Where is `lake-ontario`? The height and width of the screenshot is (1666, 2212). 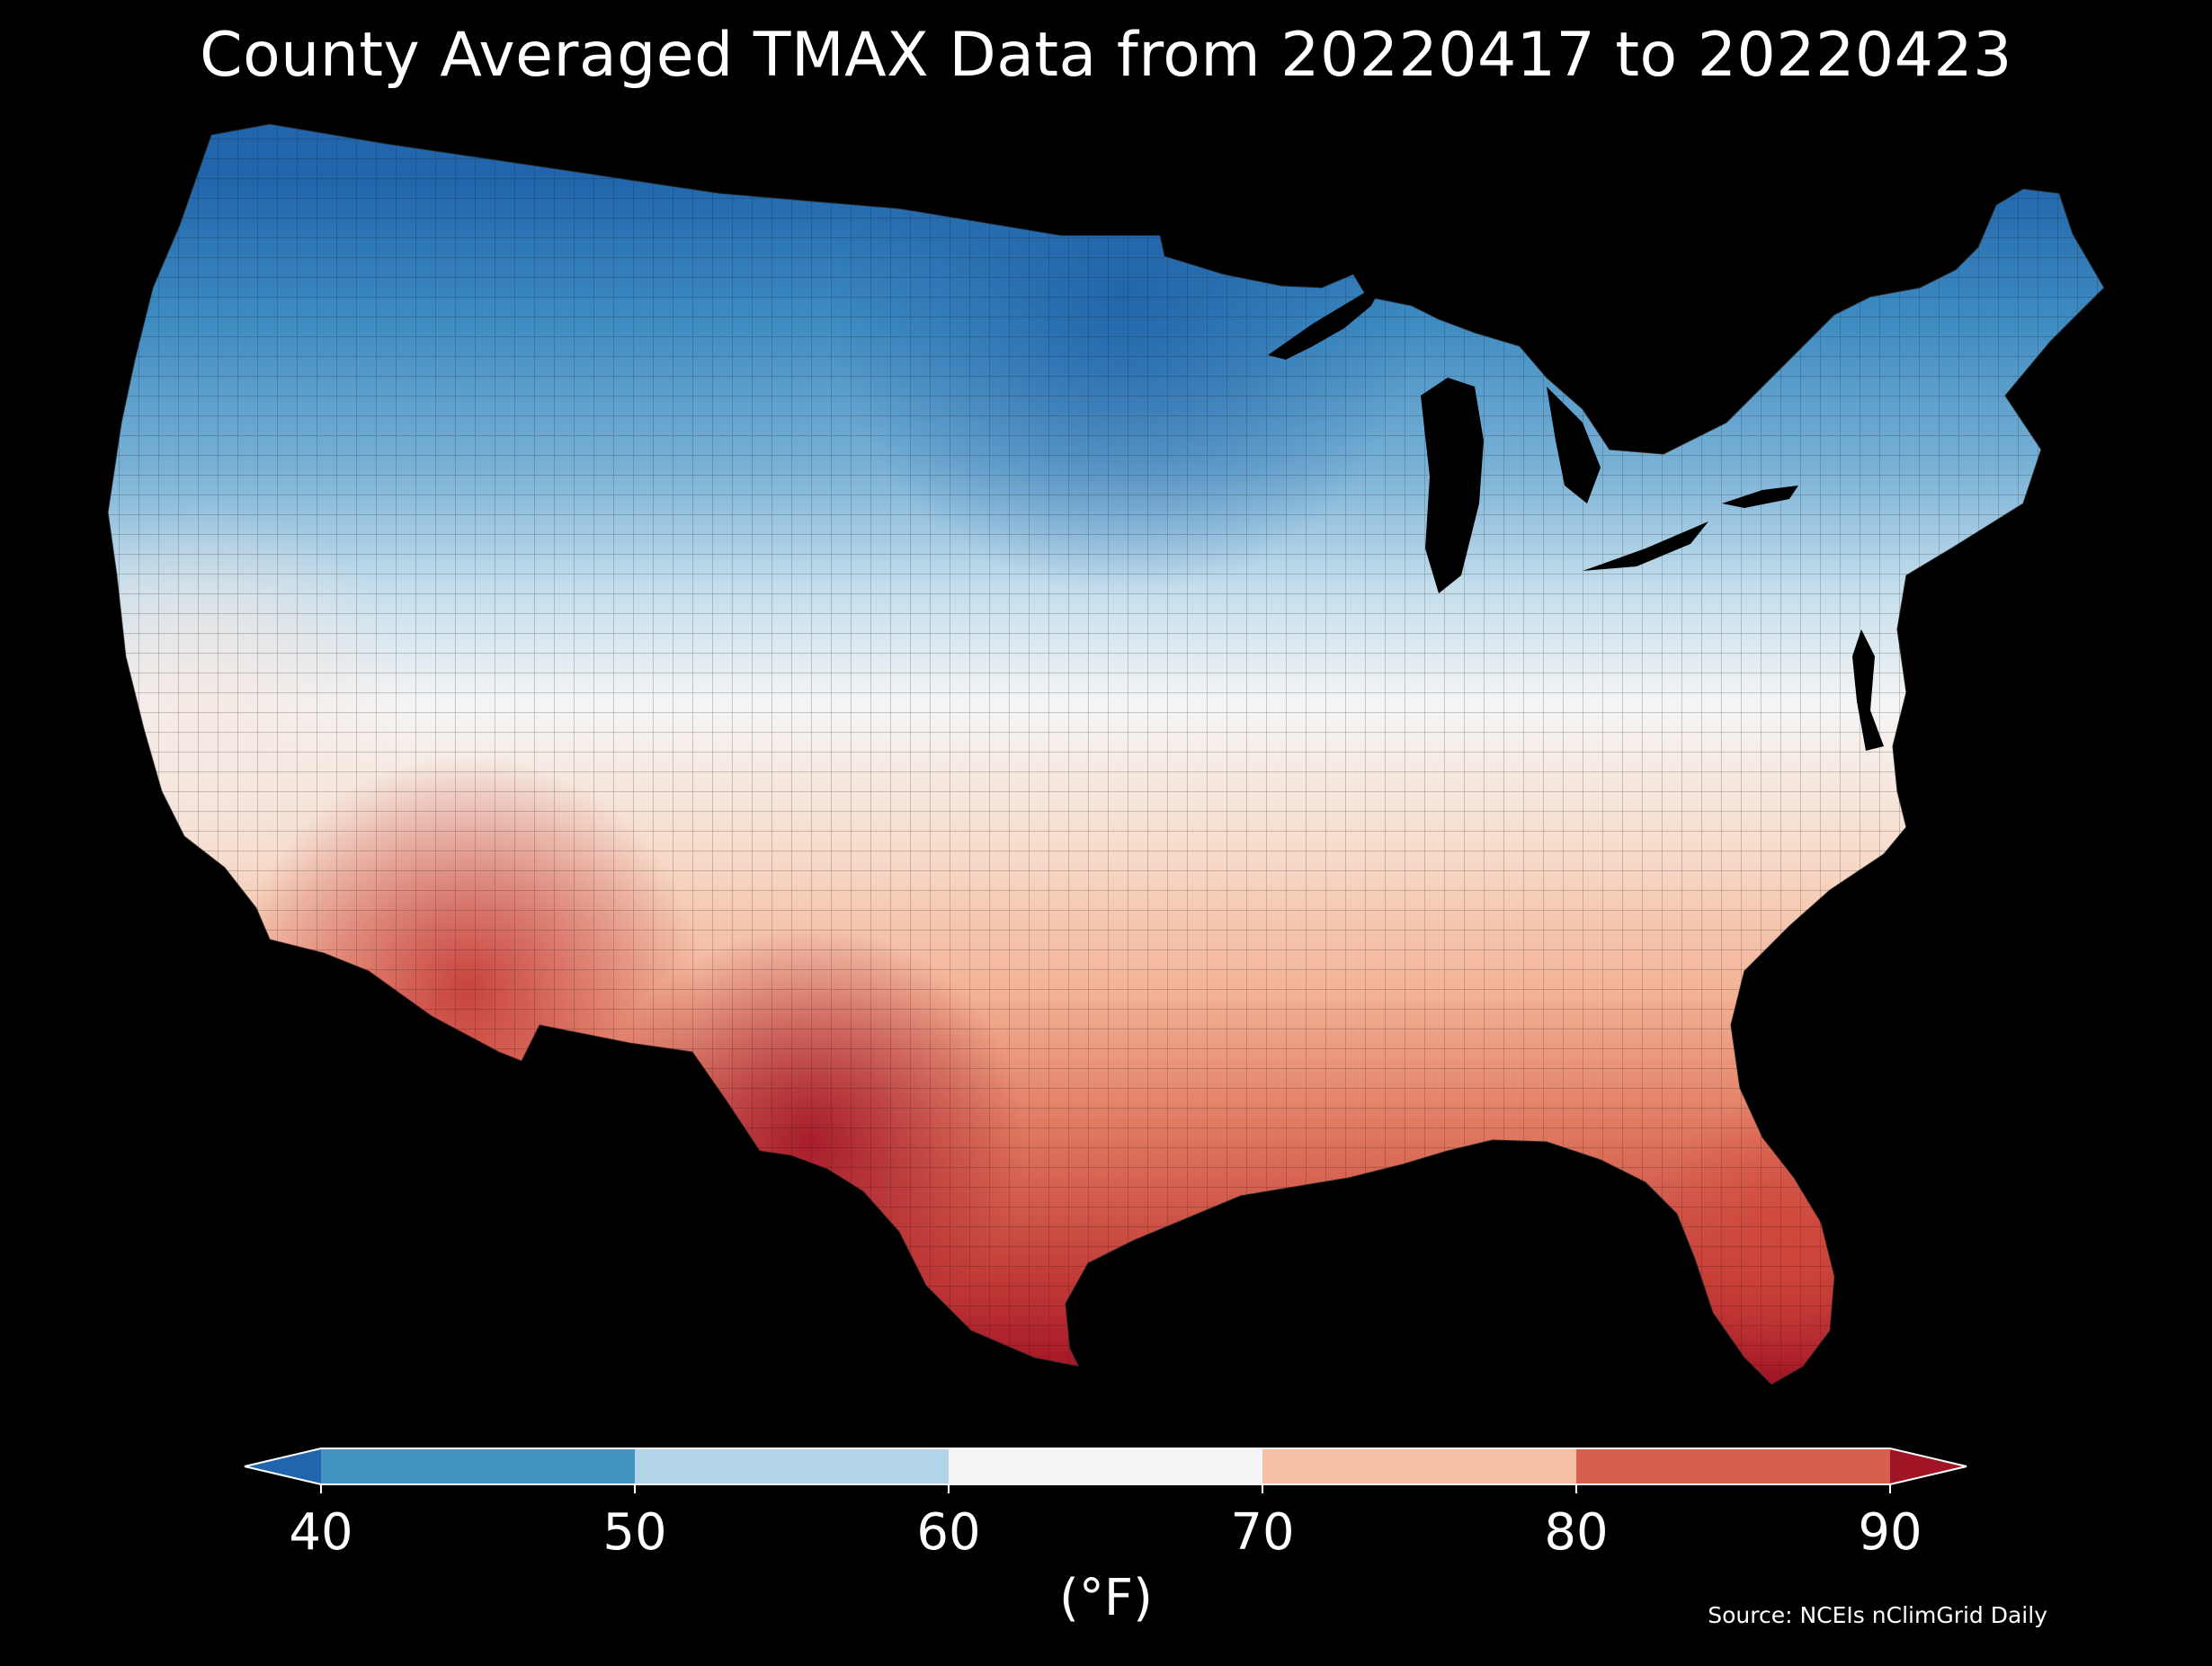 lake-ontario is located at coordinates (1760, 497).